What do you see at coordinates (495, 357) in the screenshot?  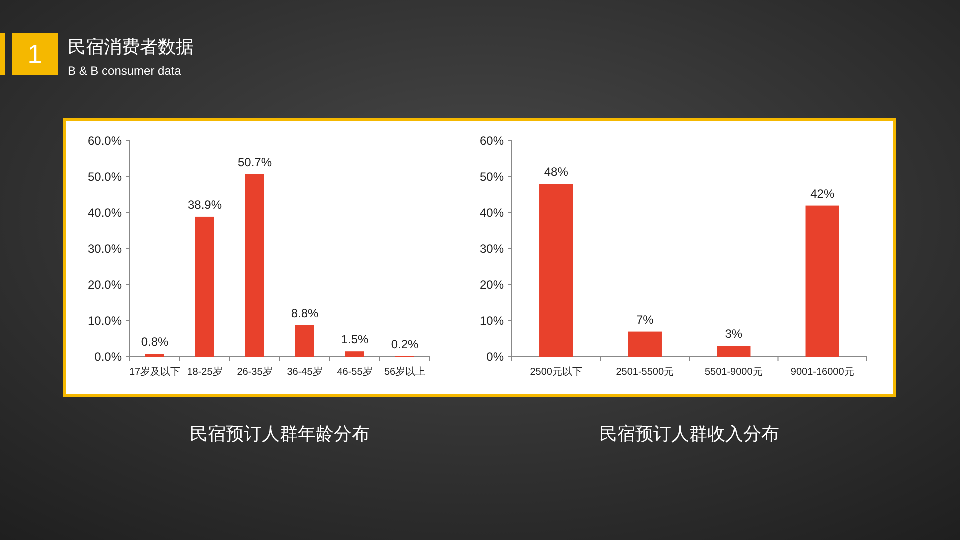 I see `y-tick-label: 0%` at bounding box center [495, 357].